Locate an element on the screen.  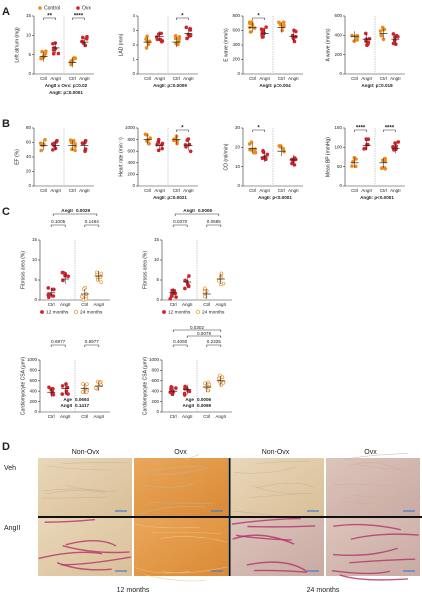
y-tick-label: 30 is located at coordinates (238, 127).